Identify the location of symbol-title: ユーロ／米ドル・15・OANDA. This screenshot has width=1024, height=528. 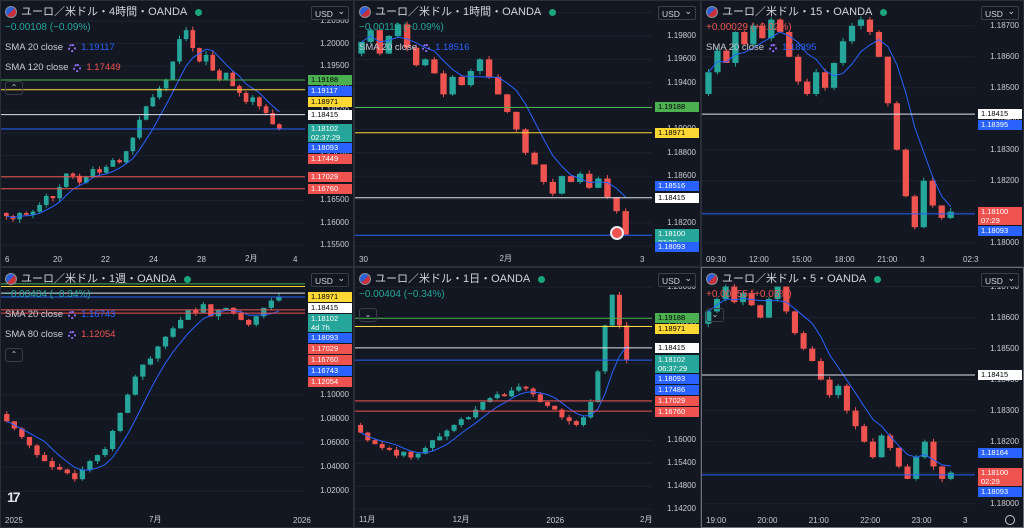
(797, 12).